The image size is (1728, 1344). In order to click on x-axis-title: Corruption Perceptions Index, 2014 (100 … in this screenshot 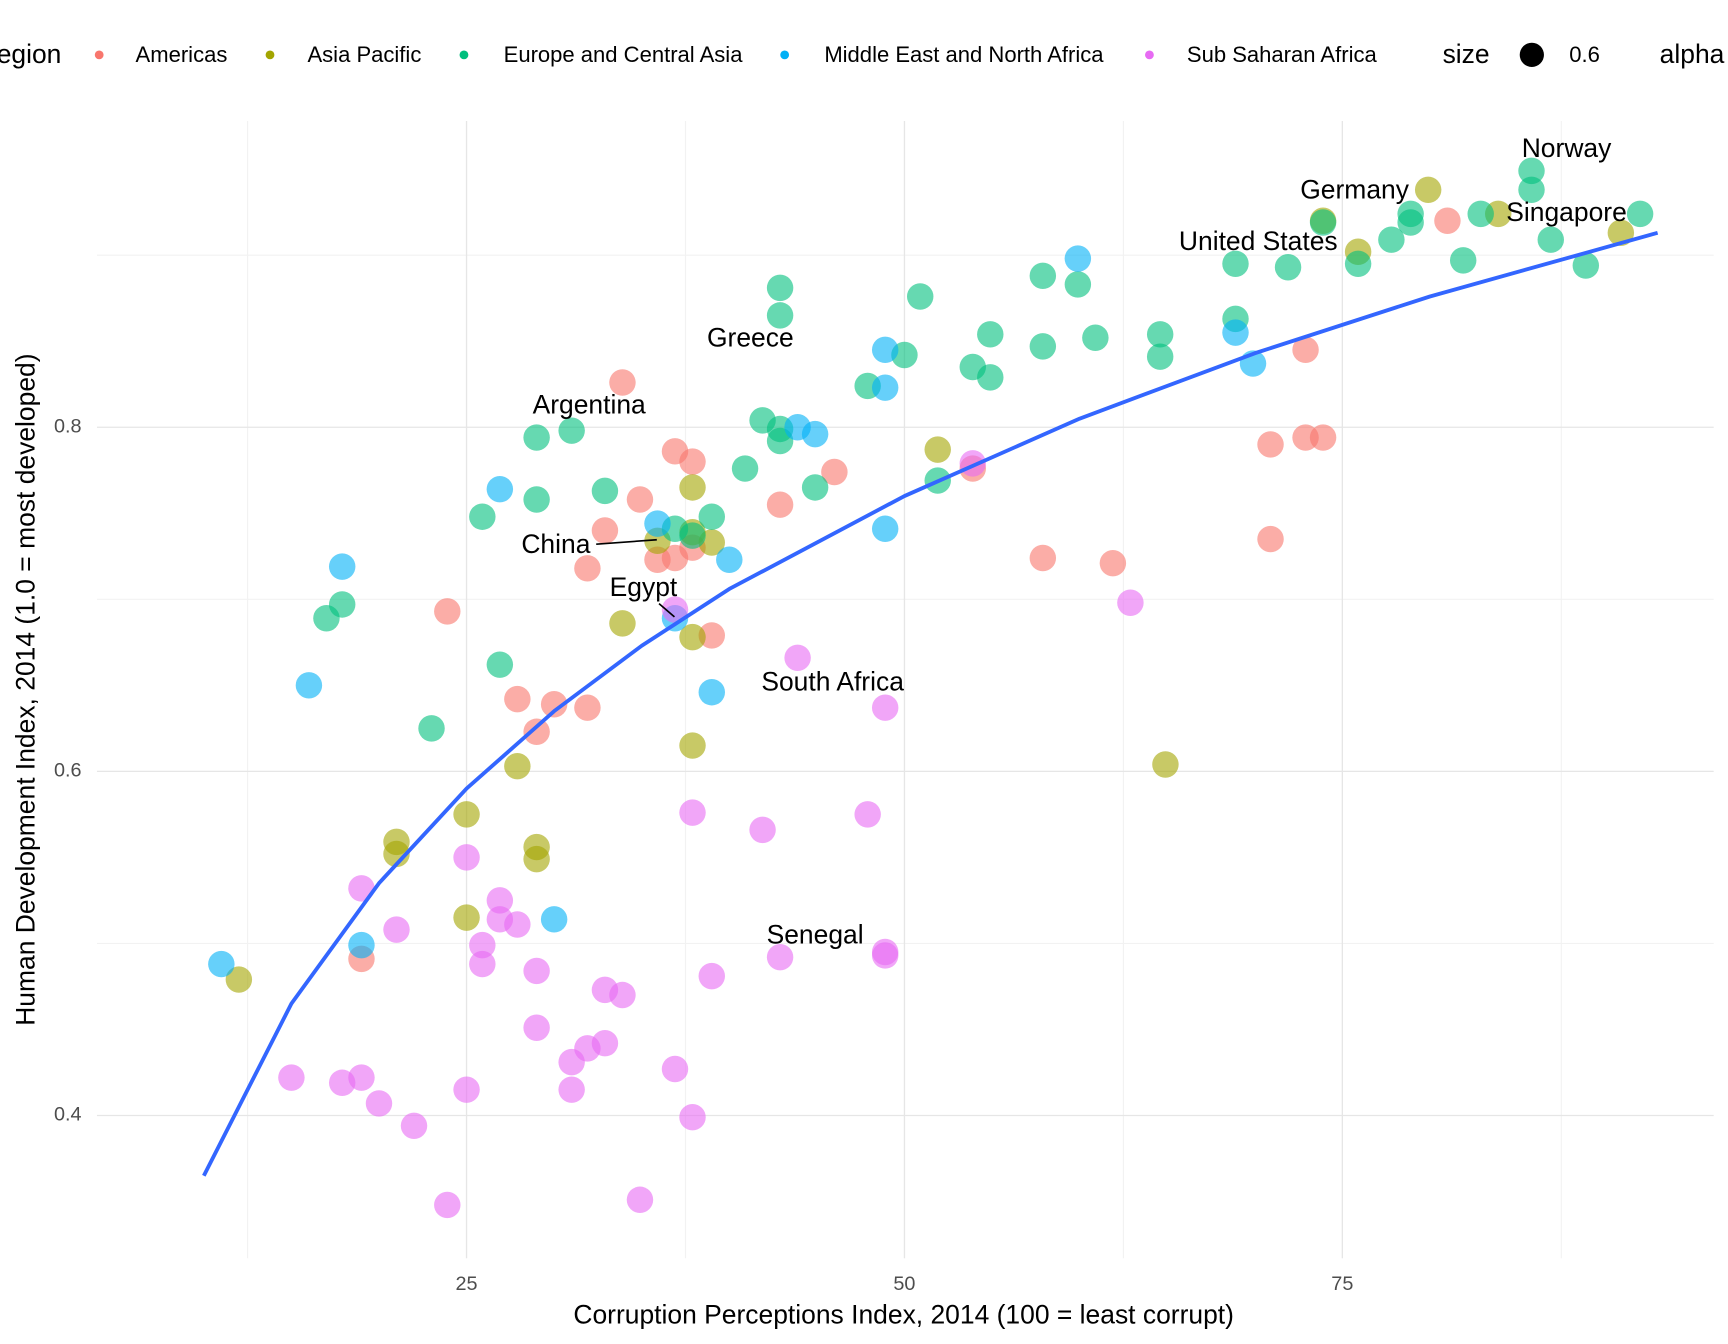, I will do `click(903, 1315)`.